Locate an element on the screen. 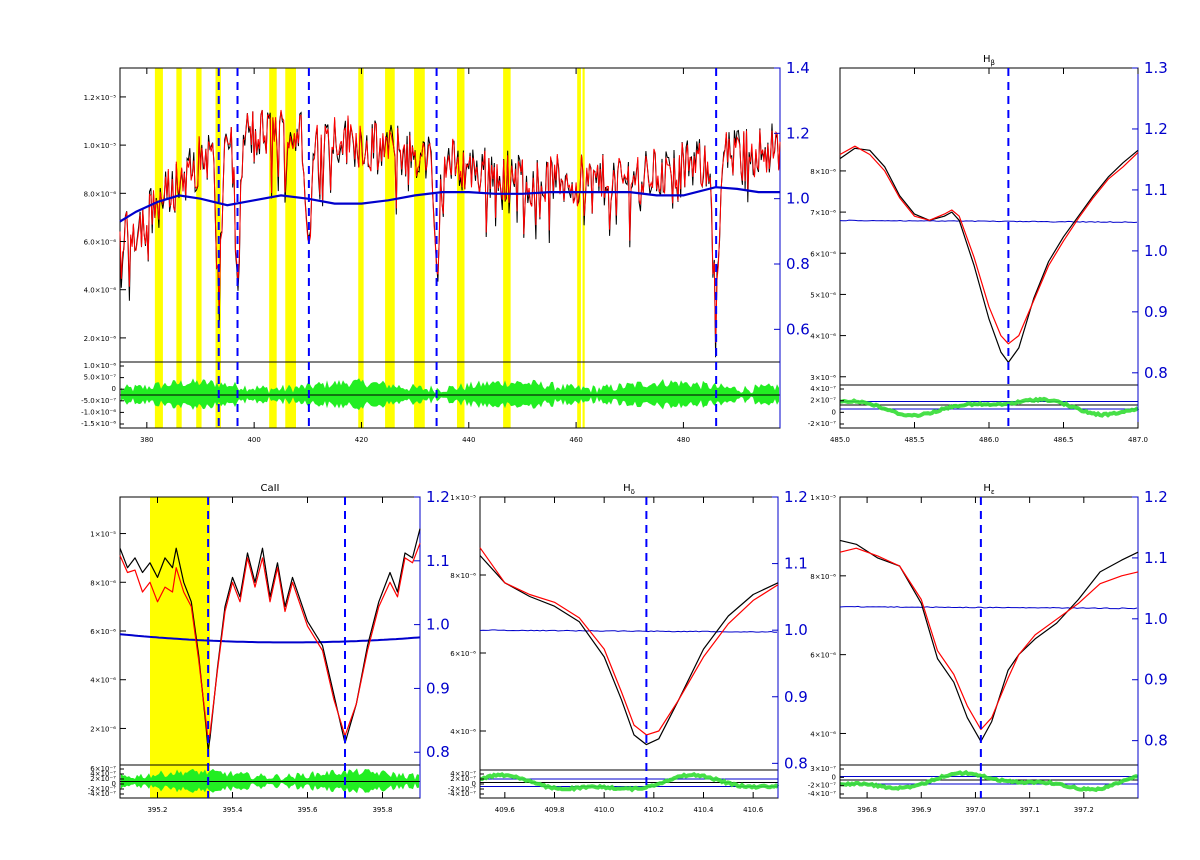  overview-x-tick-label: 420 is located at coordinates (361, 440).